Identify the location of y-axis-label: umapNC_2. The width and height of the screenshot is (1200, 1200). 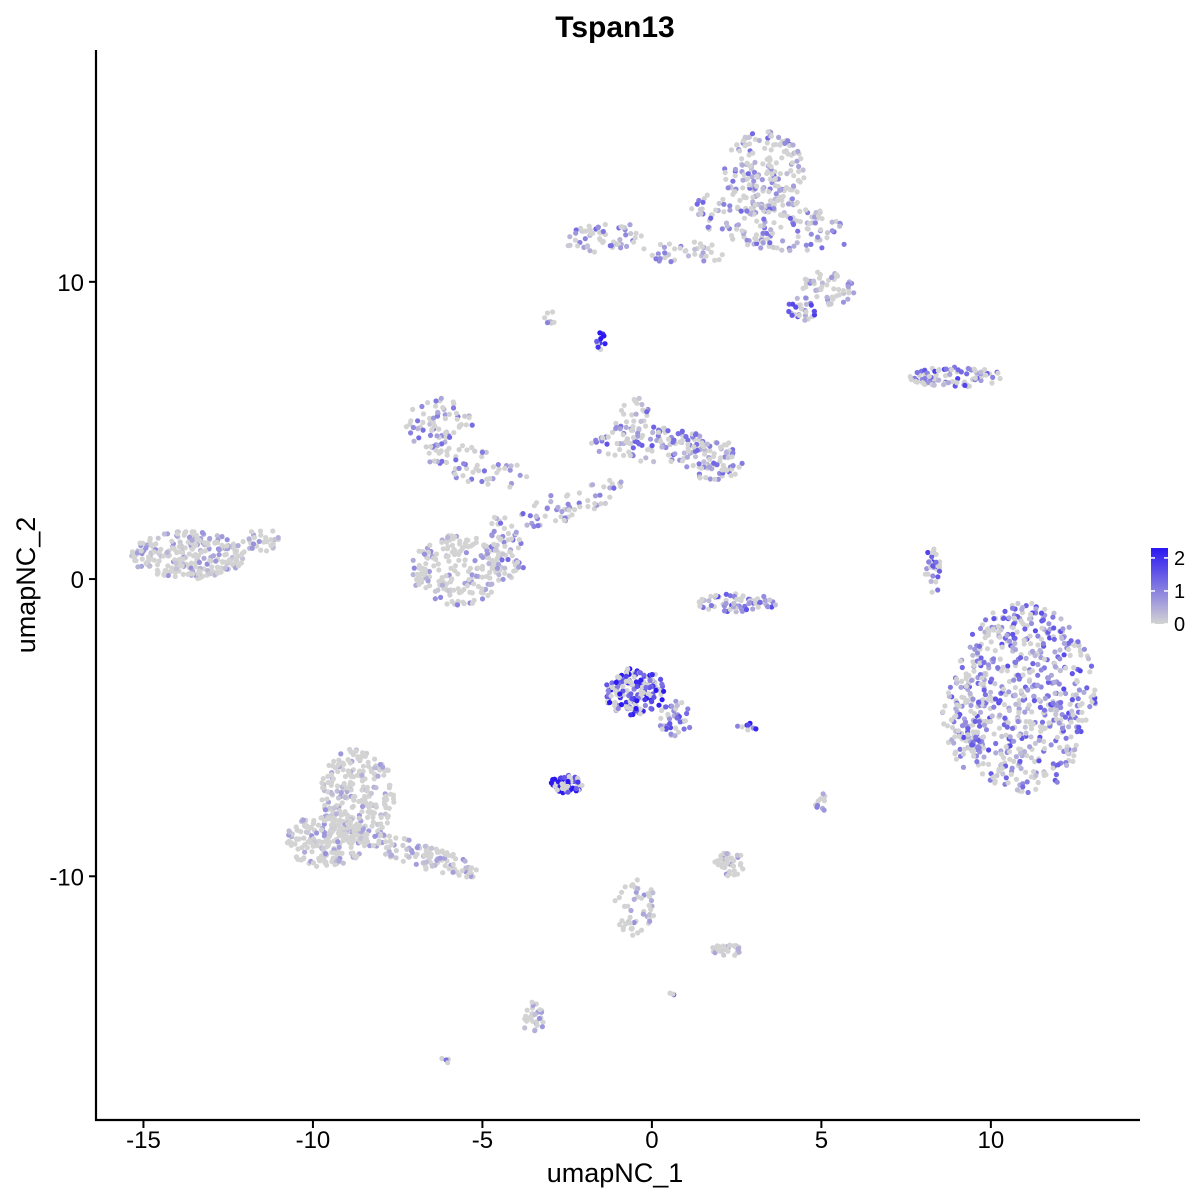
(26, 585).